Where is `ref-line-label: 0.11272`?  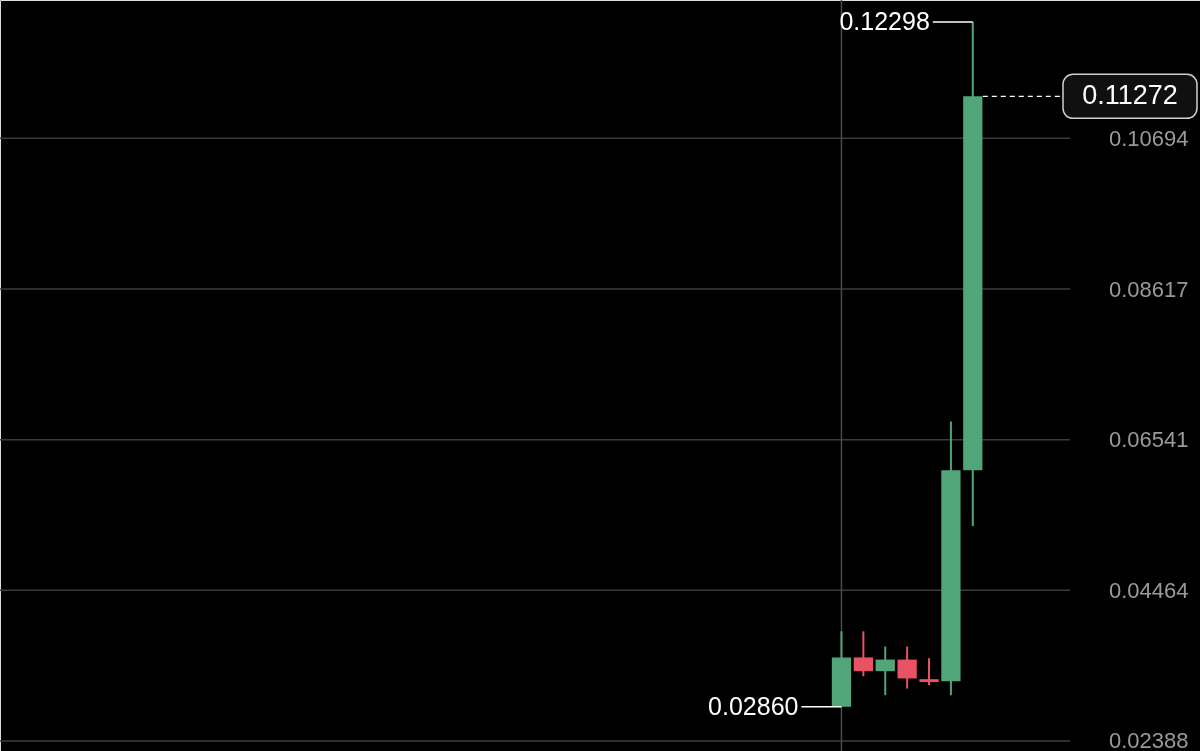 ref-line-label: 0.11272 is located at coordinates (1130, 95).